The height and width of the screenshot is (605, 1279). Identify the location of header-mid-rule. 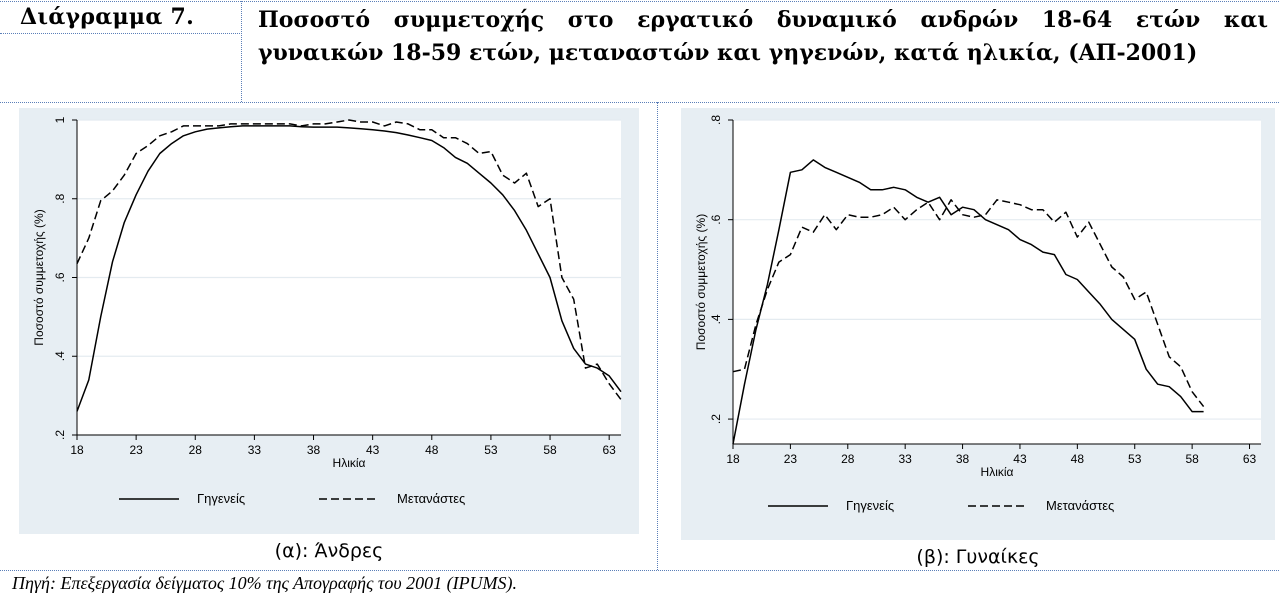
(120, 33).